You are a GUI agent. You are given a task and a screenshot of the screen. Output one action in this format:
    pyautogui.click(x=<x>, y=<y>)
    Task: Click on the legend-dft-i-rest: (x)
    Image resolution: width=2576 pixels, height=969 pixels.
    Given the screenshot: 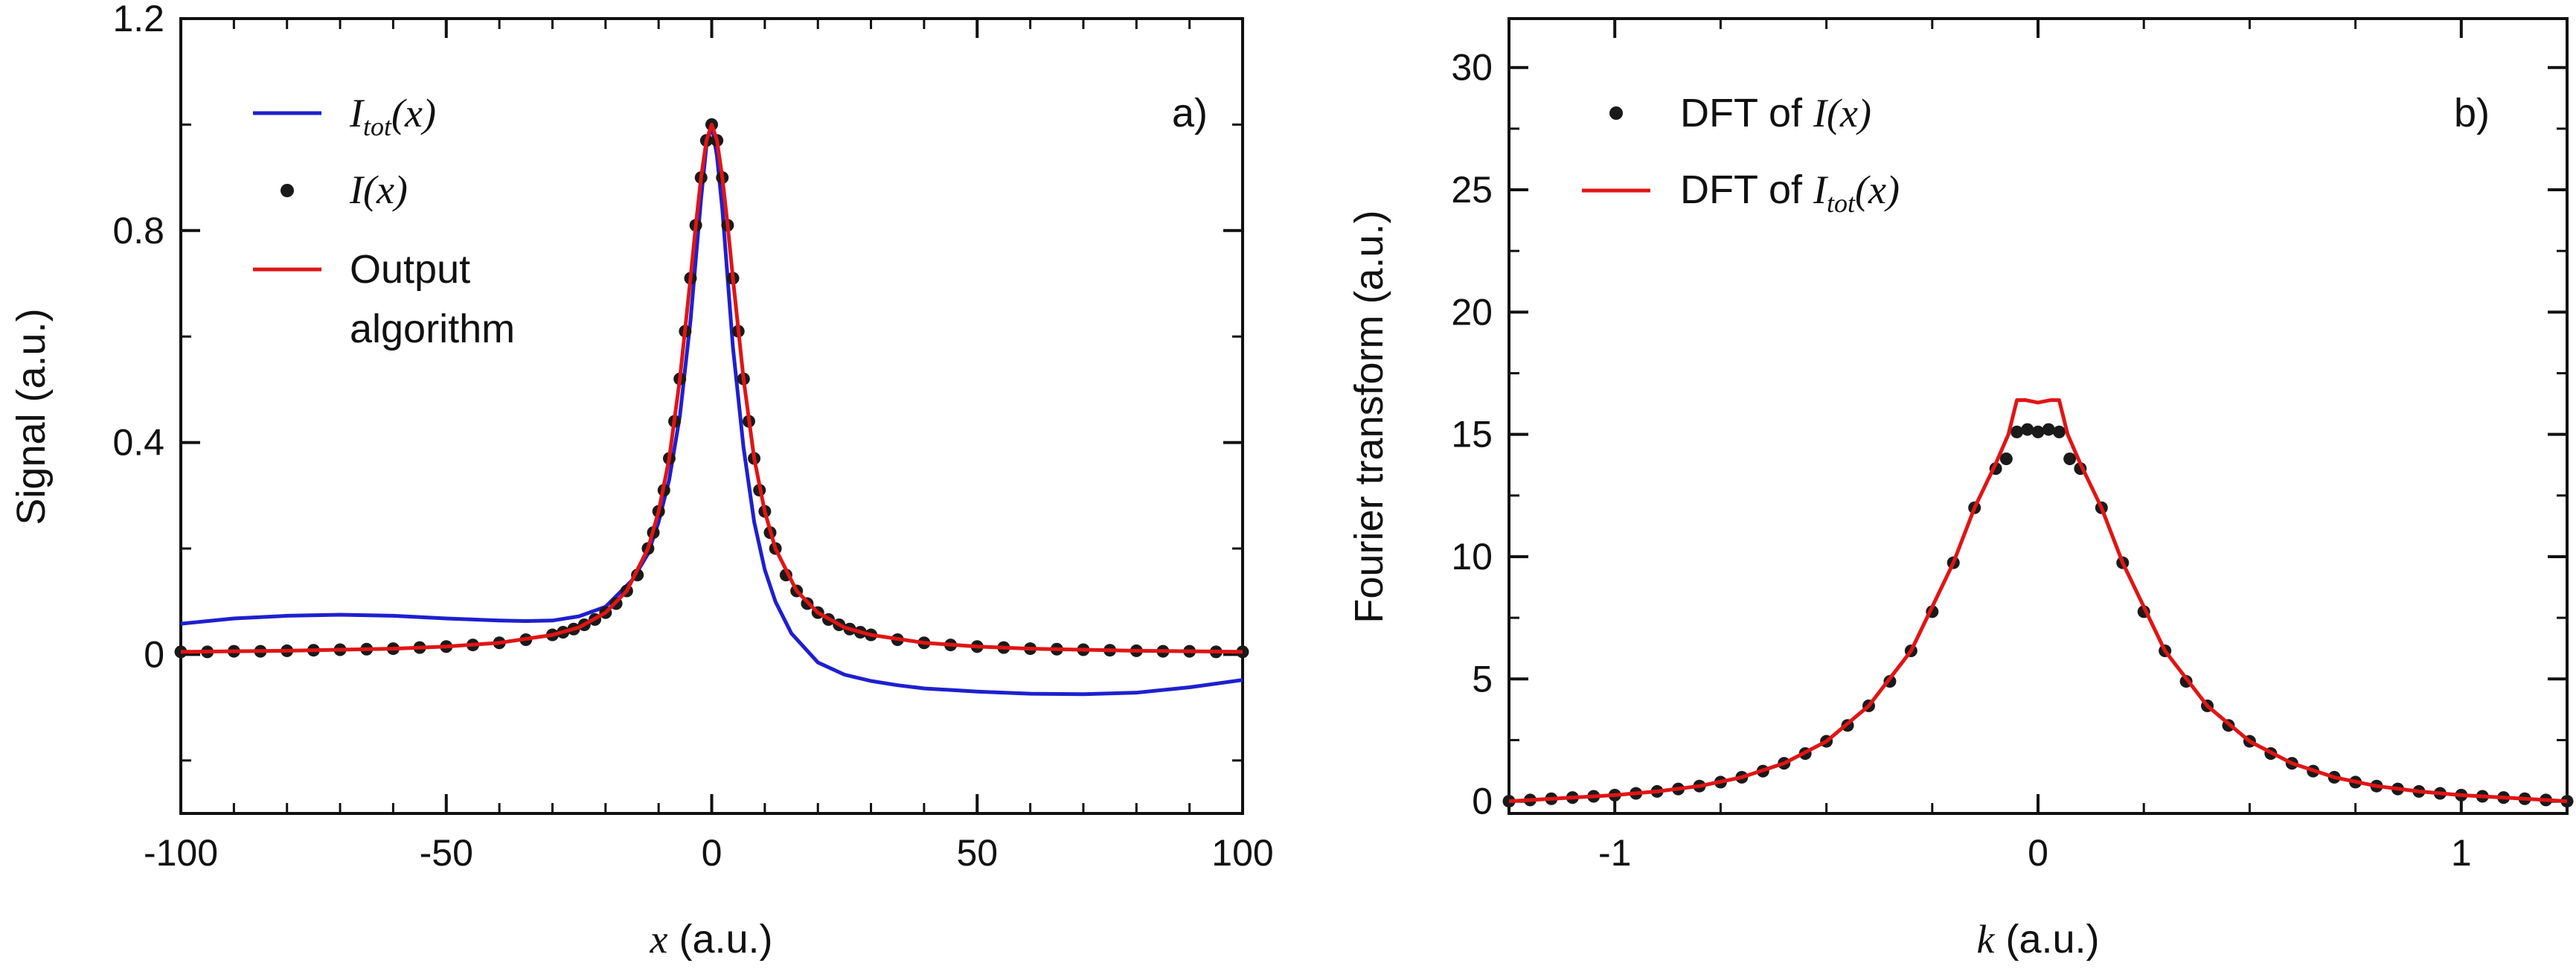 What is the action you would take?
    pyautogui.click(x=1849, y=113)
    